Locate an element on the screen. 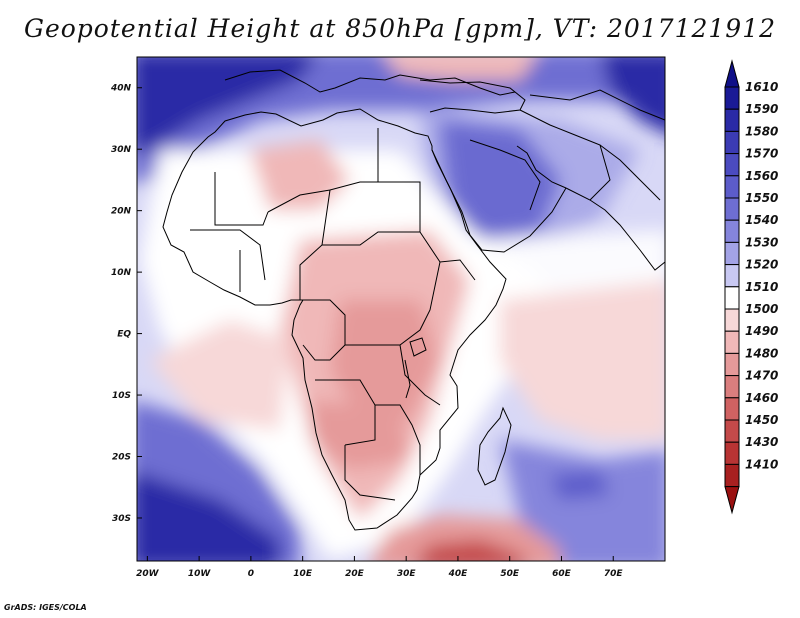  border-e is located at coordinates (447, 256).